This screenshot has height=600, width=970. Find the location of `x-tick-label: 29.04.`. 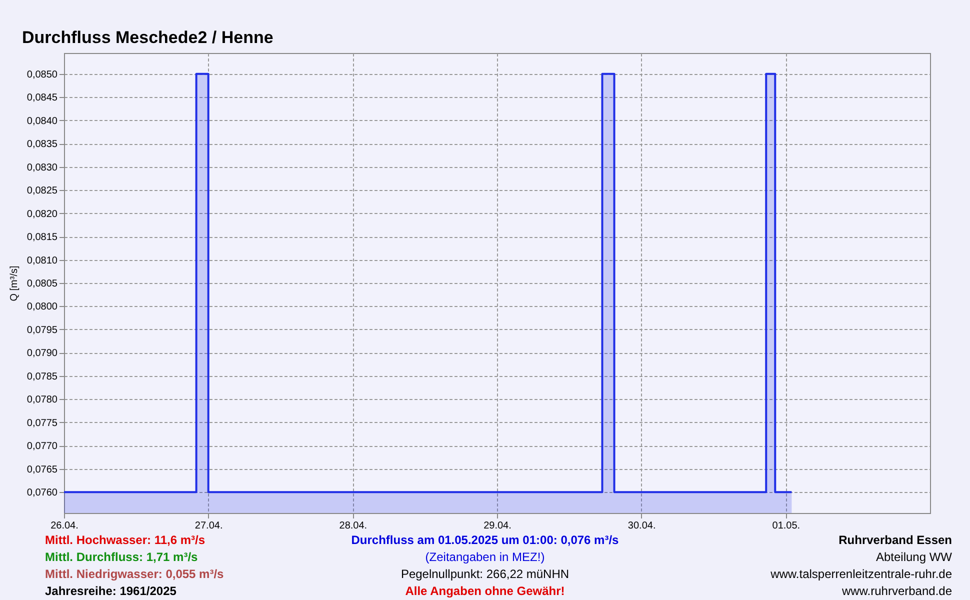

x-tick-label: 29.04. is located at coordinates (498, 526).